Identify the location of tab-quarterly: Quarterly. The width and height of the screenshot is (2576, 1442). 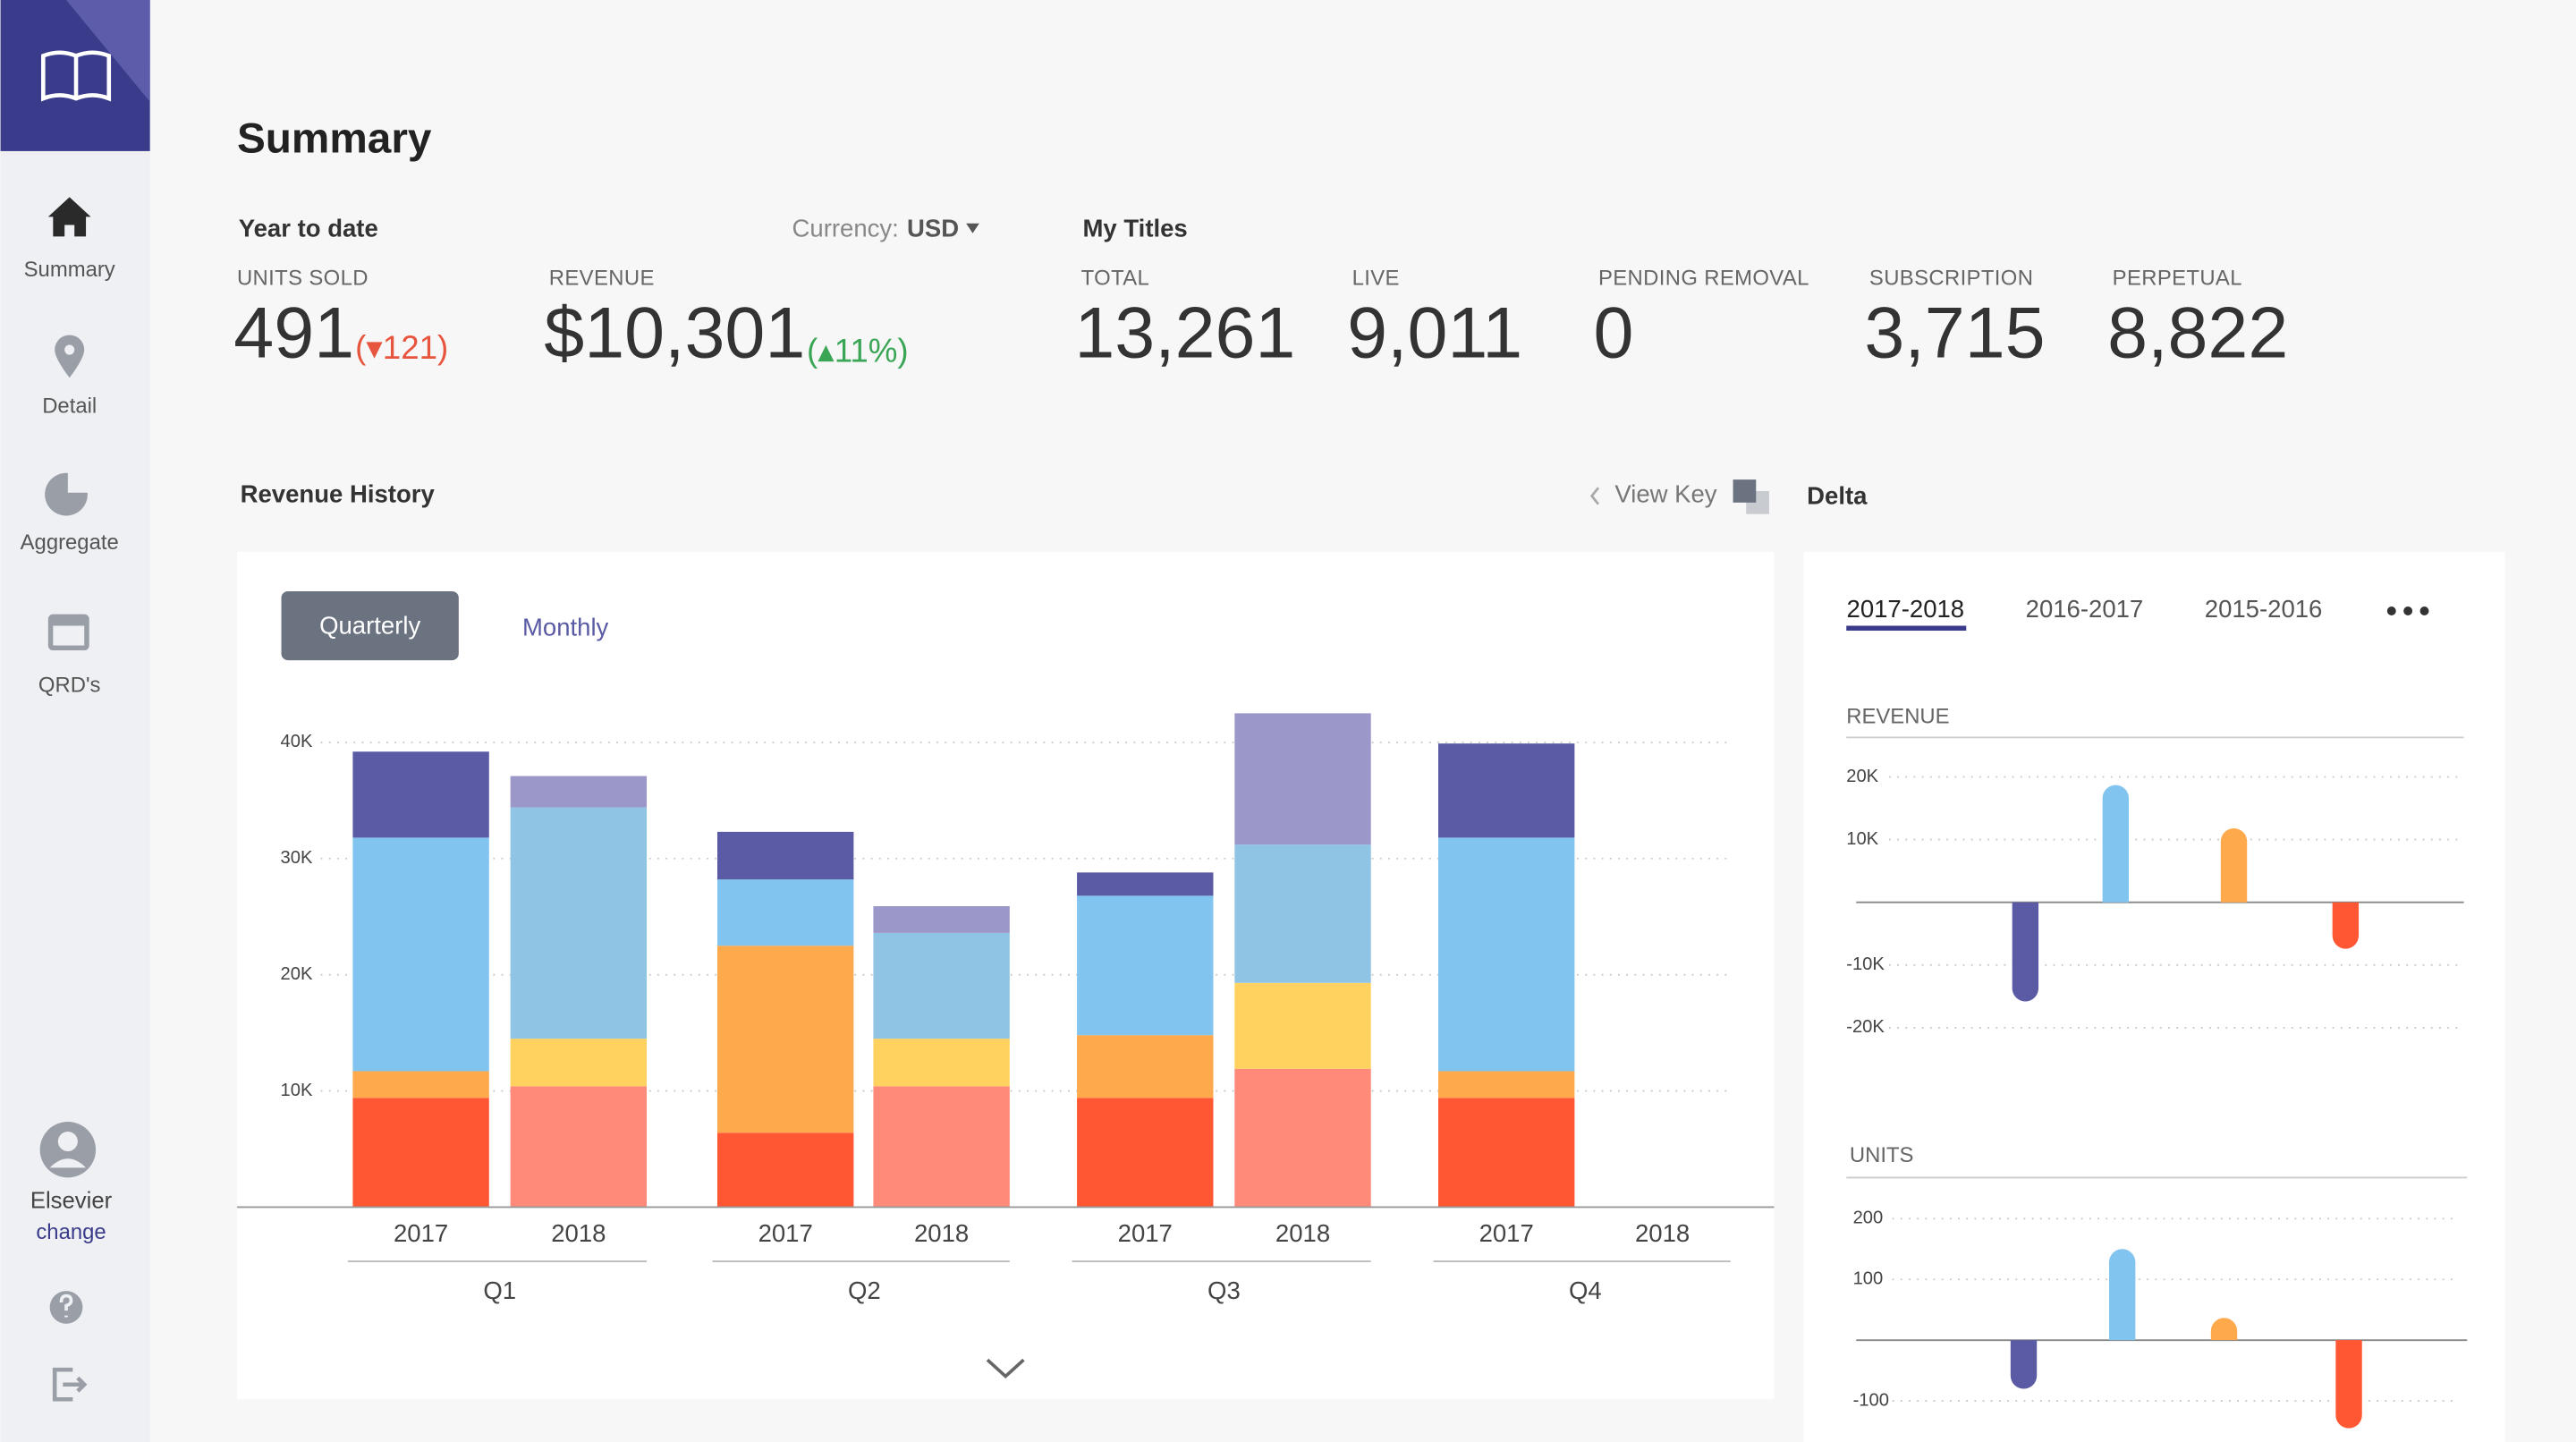
(369, 626).